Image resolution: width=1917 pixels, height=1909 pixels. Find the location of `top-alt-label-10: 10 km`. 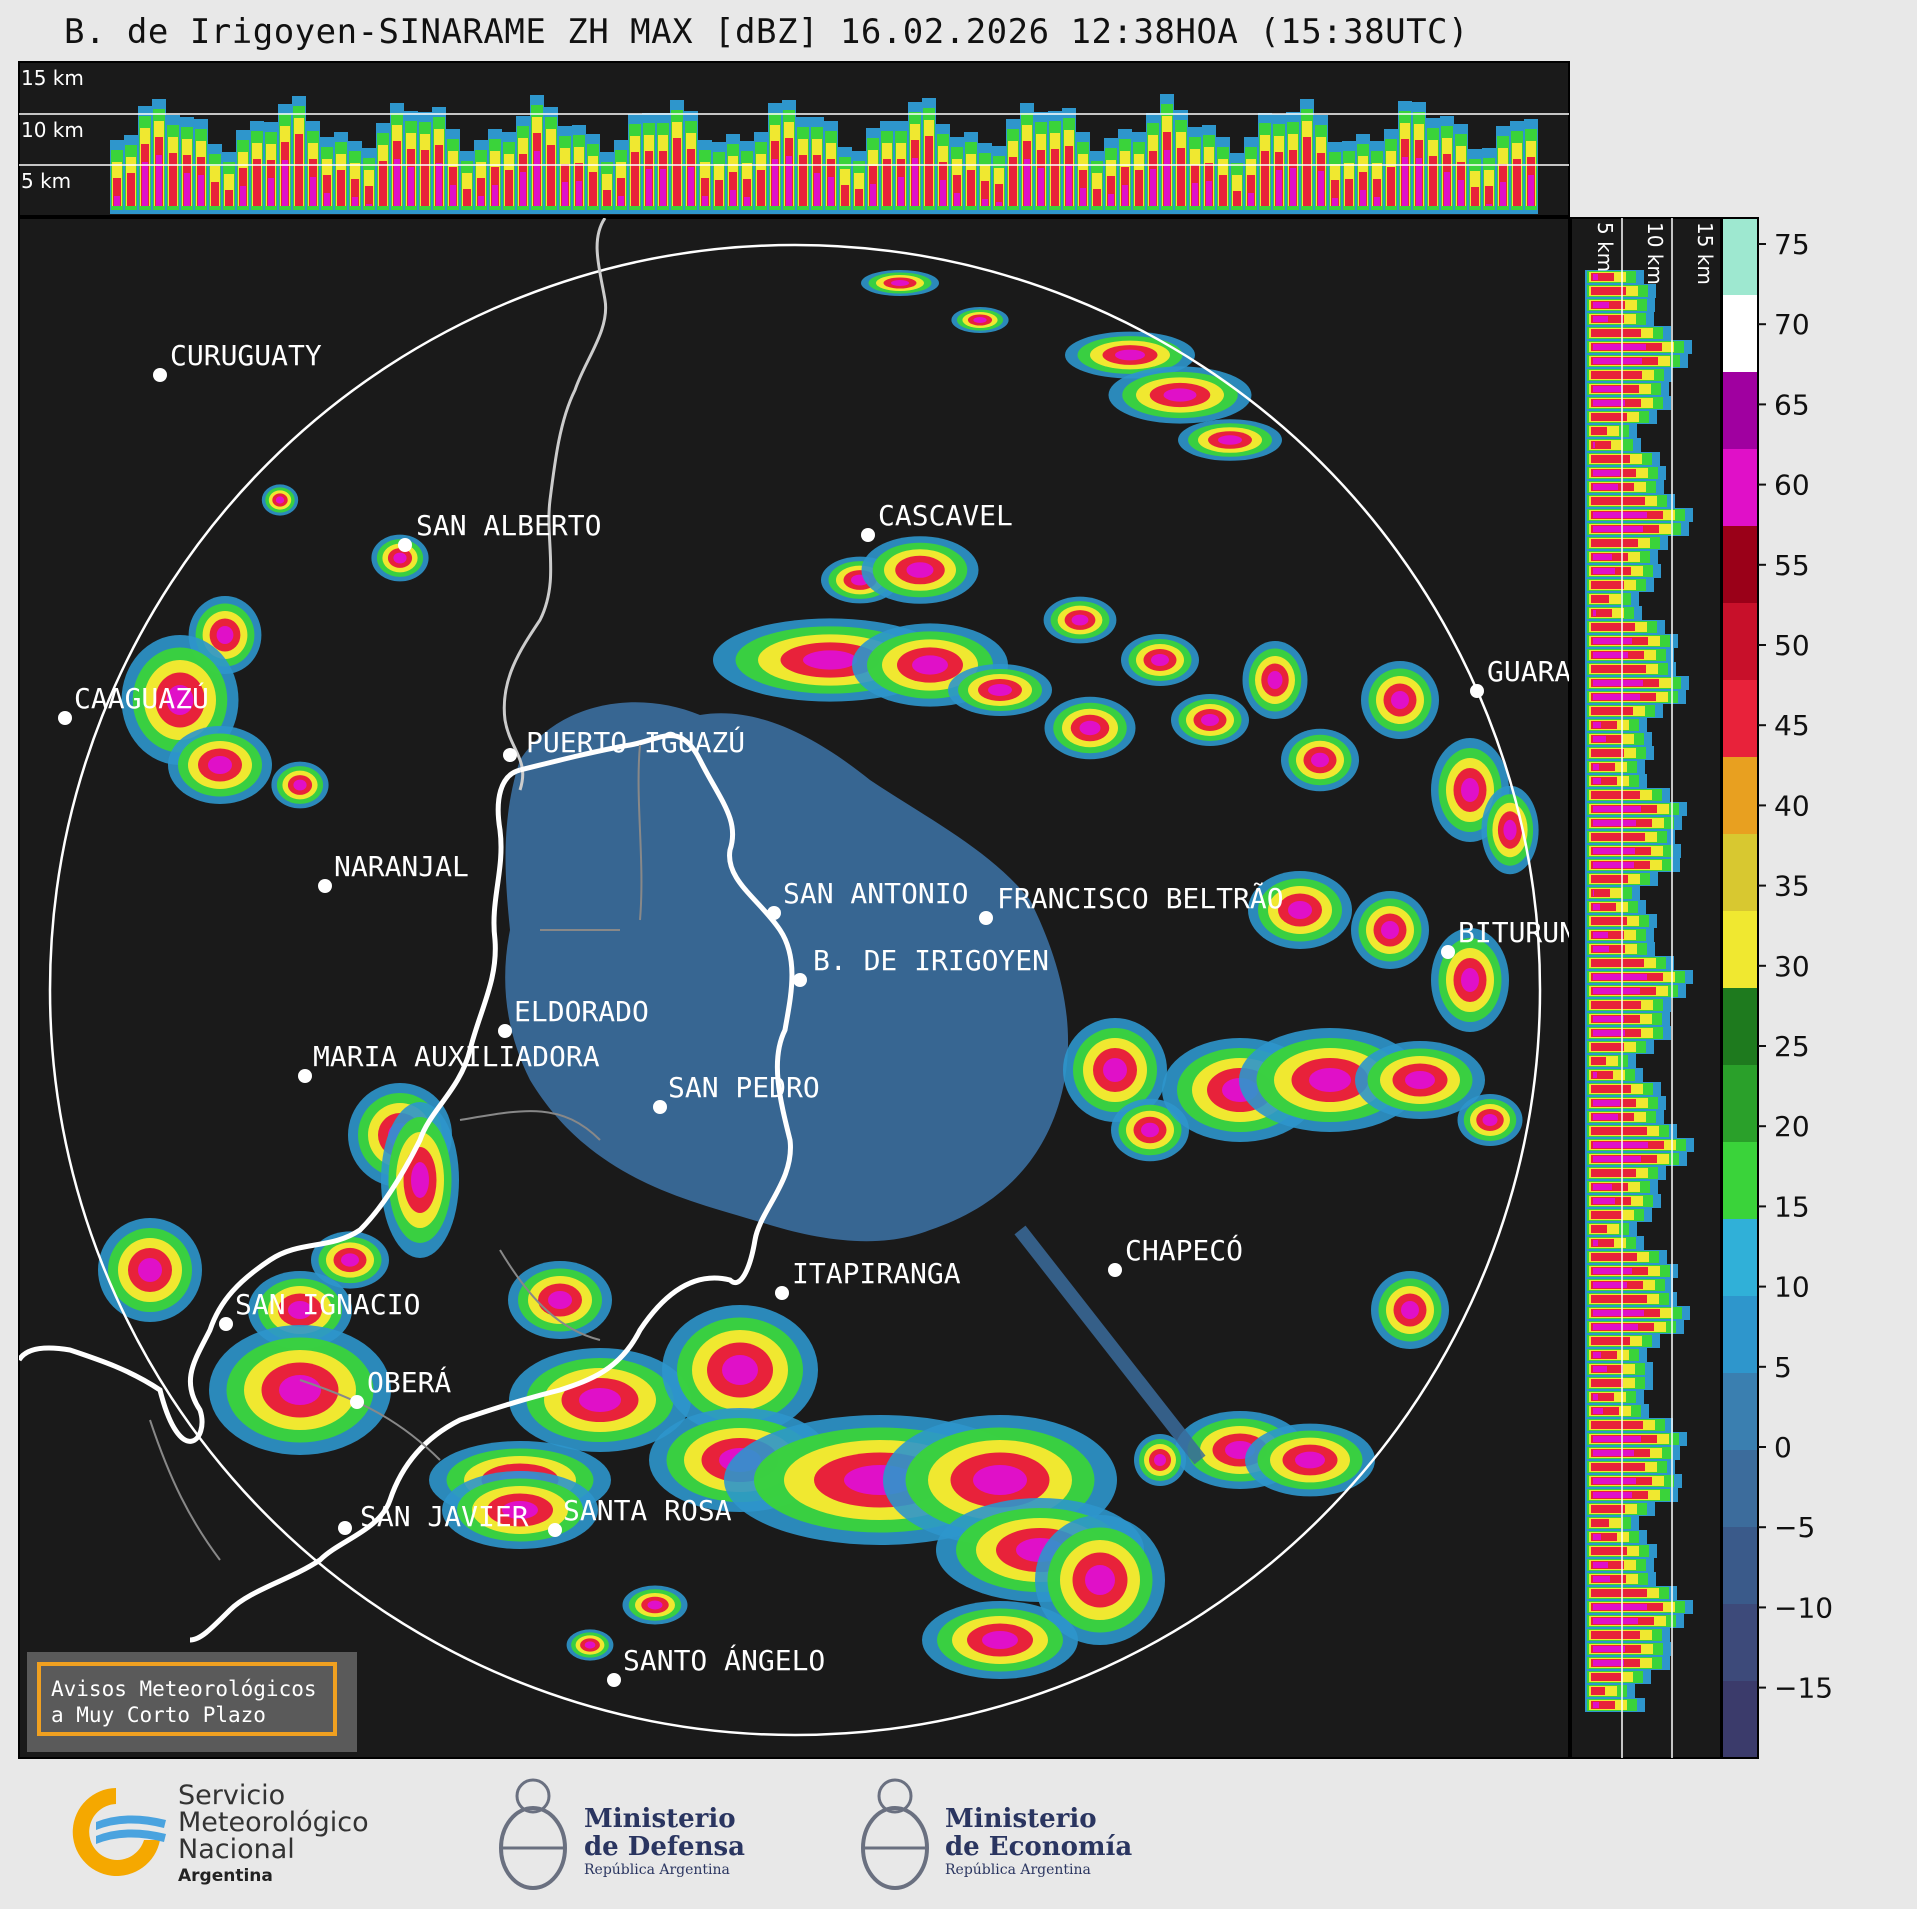

top-alt-label-10: 10 km is located at coordinates (52, 130).